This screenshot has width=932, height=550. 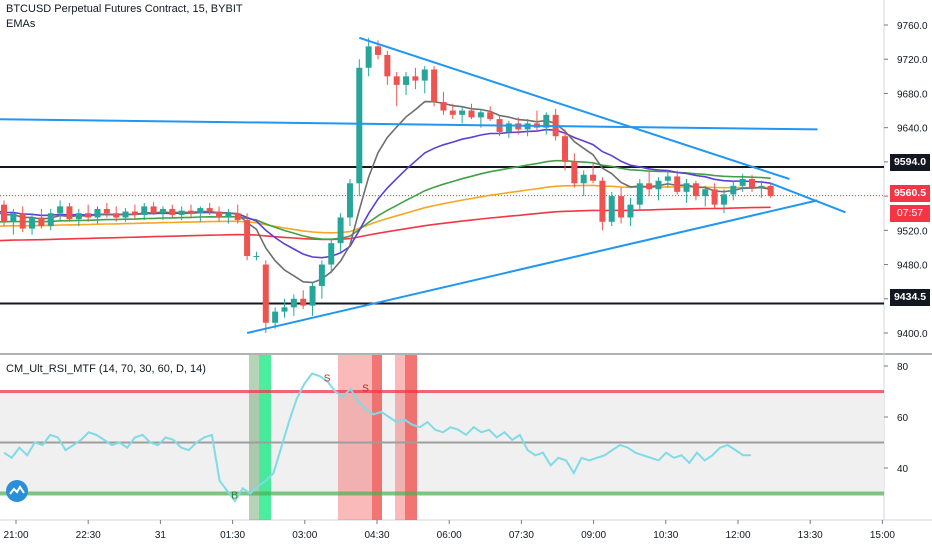 I want to click on time-axis-label: 31, so click(x=161, y=535).